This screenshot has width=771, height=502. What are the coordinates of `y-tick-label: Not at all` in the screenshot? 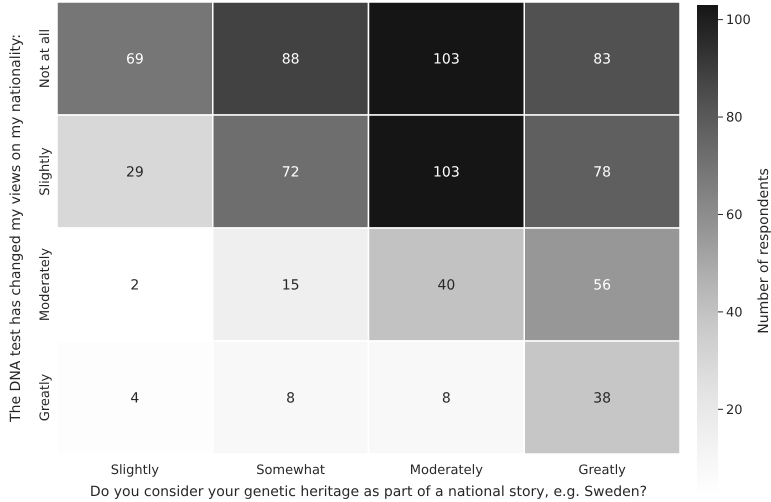 It's located at (45, 58).